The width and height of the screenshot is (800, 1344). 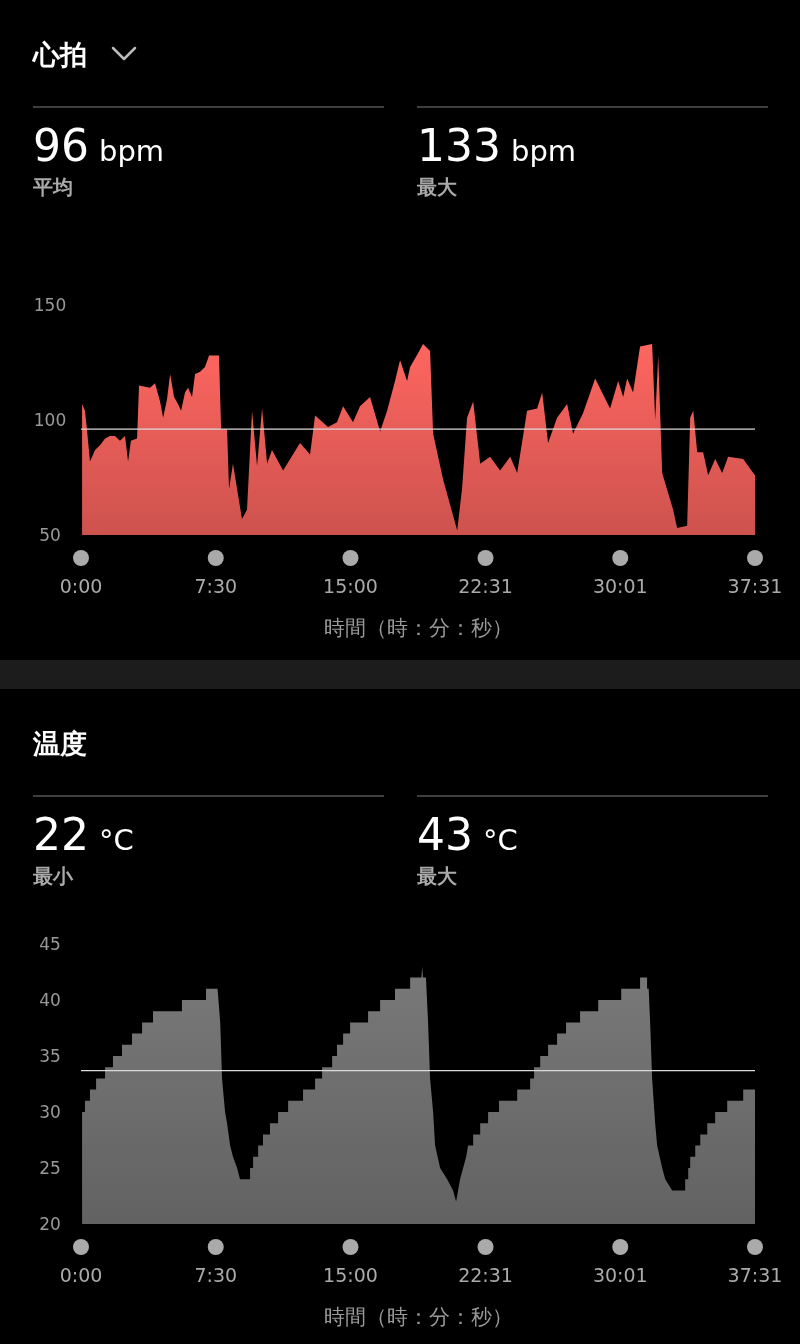 I want to click on text: 平均, so click(x=52, y=187).